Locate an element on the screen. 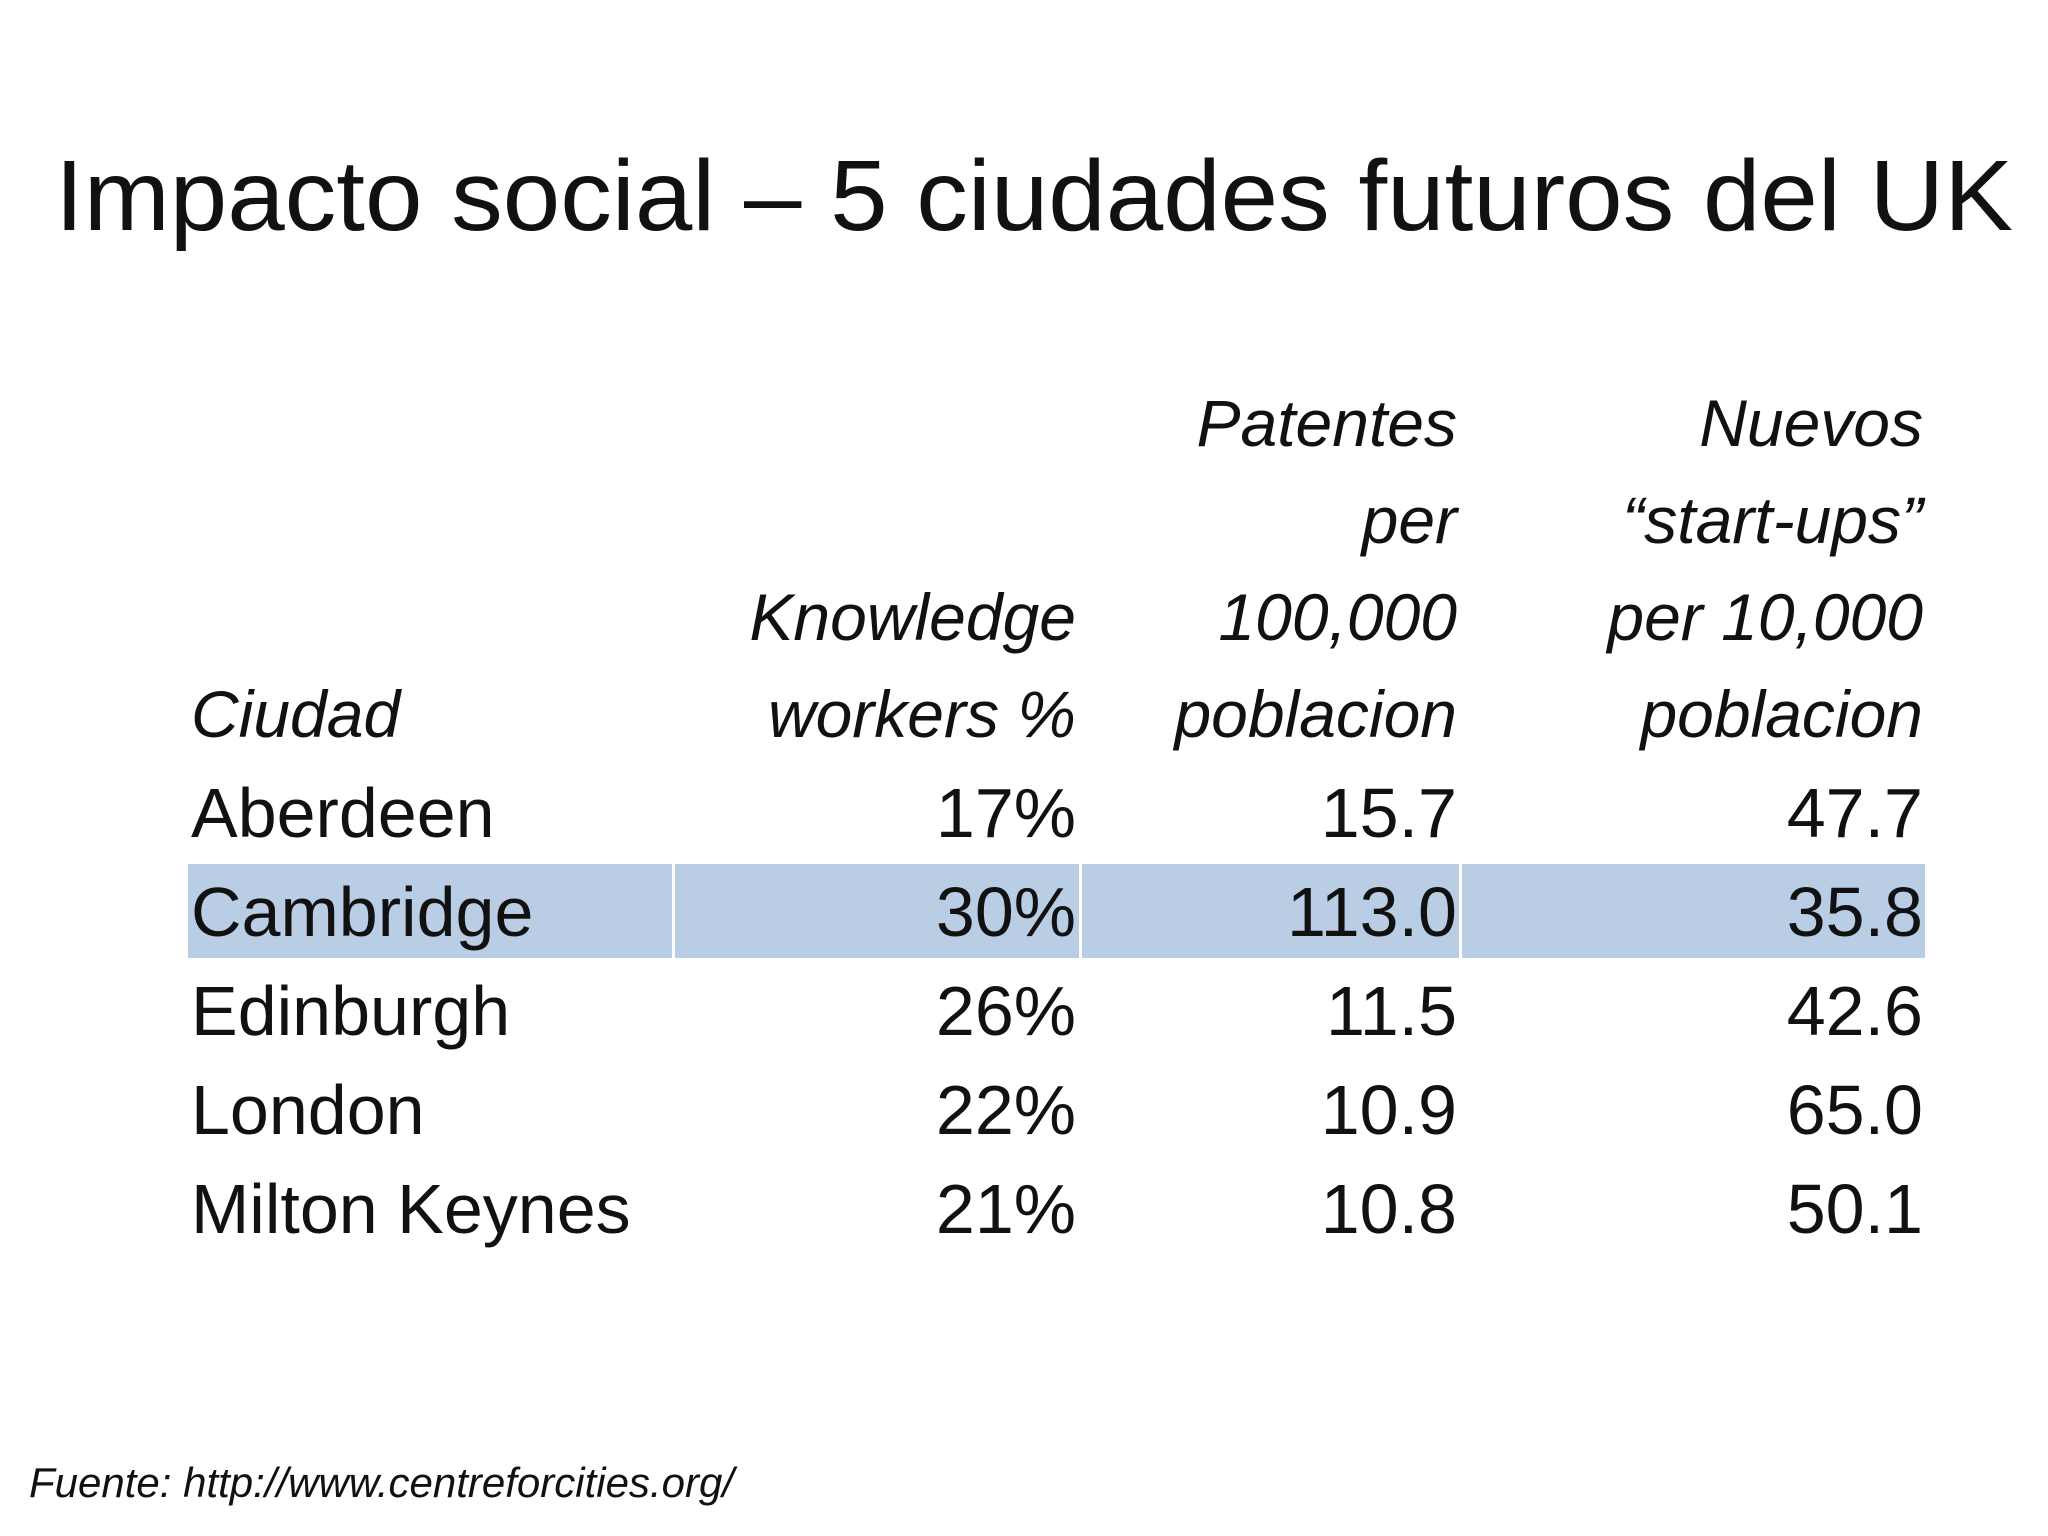 The width and height of the screenshot is (2048, 1536). column-header: Knowledge is located at coordinates (912, 617).